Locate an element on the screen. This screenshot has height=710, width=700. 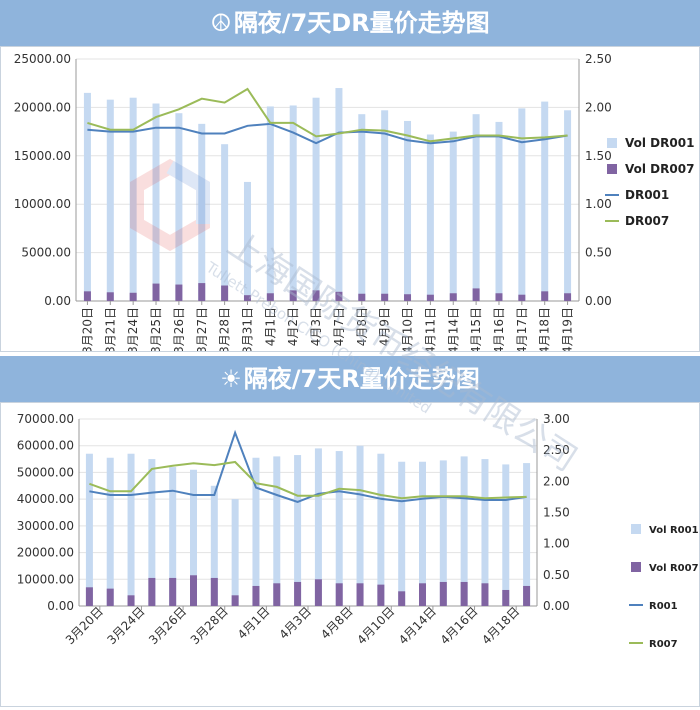
top-chart-x-tick-label: 3月21日 is located at coordinates (110, 329).